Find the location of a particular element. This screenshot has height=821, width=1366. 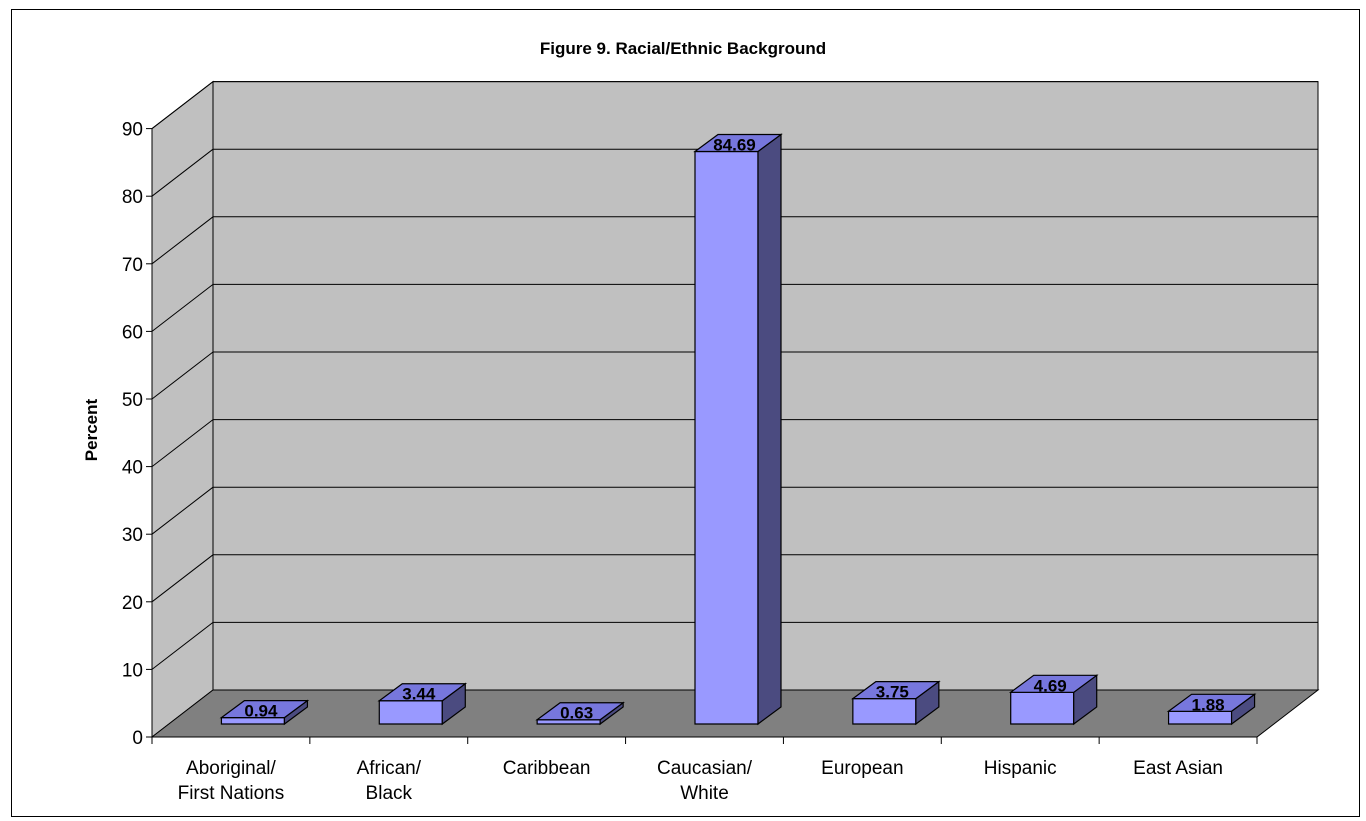

y-tick-label: 50 is located at coordinates (132, 400).